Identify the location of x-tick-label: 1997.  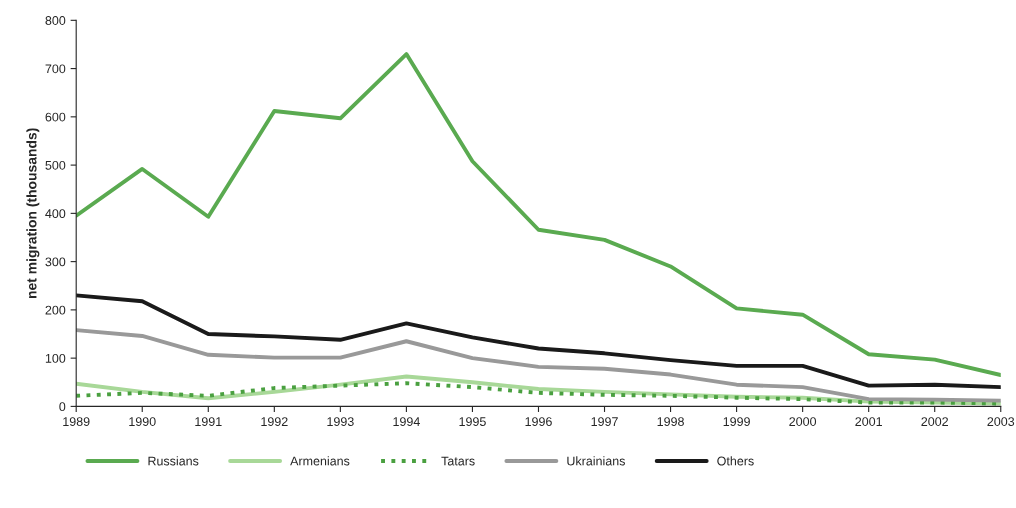
(604, 421).